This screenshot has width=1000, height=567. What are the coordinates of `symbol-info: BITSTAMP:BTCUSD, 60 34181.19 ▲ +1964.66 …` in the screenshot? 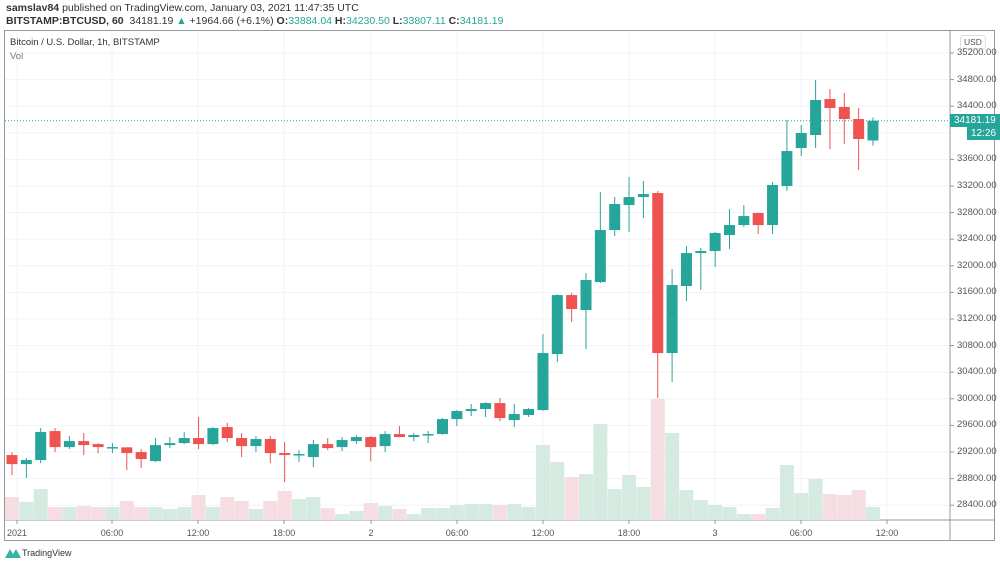 It's located at (254, 21).